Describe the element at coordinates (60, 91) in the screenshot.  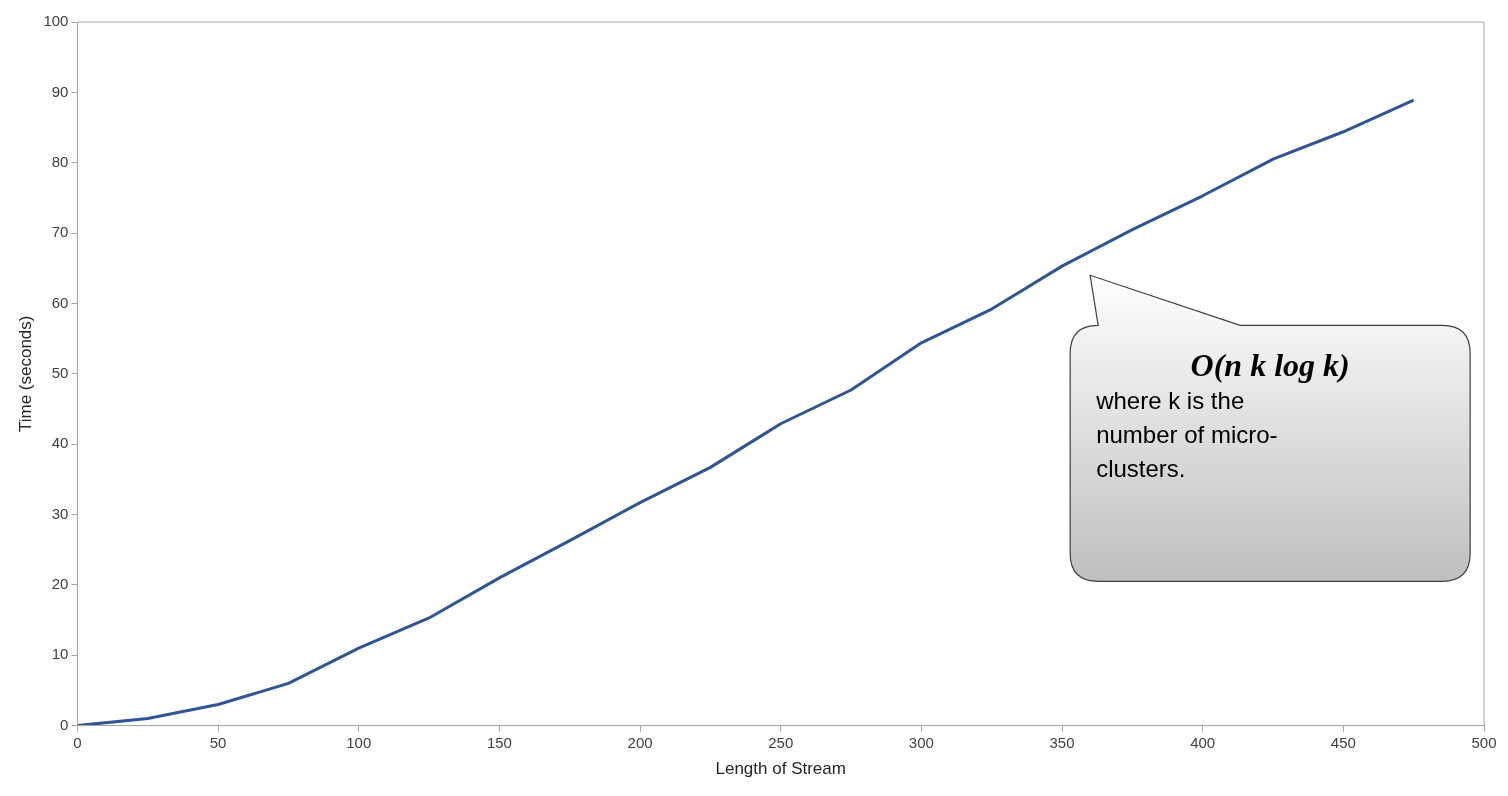
I see `y-tick-label: 90` at that location.